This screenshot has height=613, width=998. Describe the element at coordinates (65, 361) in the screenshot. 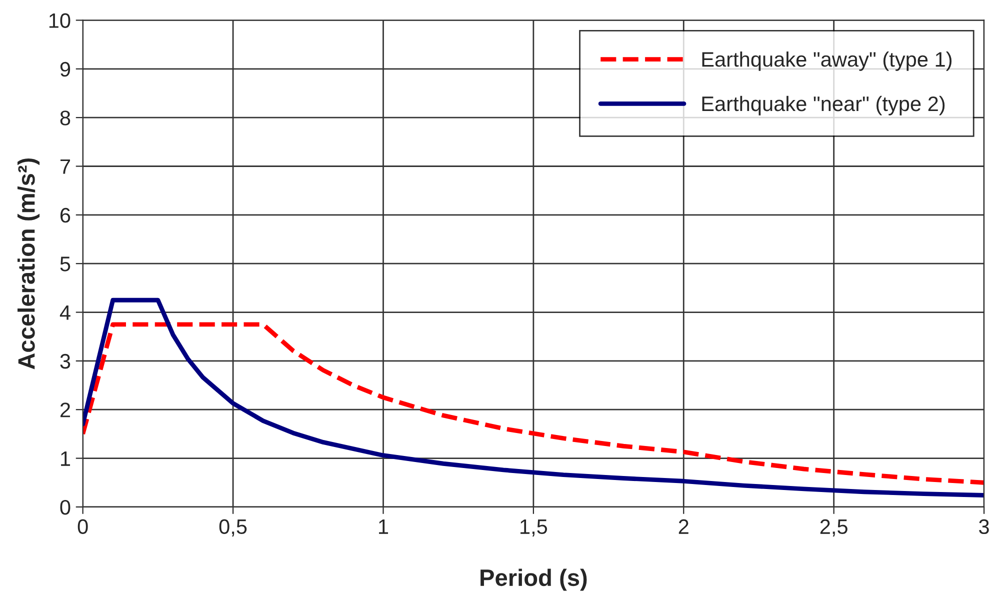

I see `y-tick-label: 3` at that location.